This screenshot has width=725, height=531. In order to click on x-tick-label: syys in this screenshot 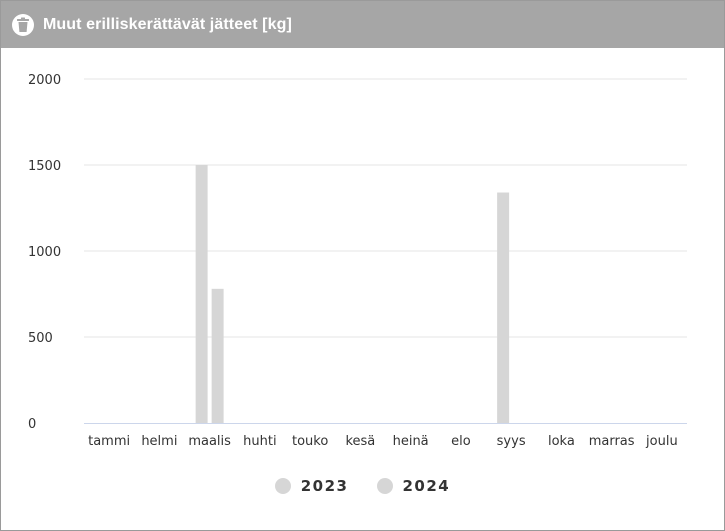, I will do `click(511, 441)`.